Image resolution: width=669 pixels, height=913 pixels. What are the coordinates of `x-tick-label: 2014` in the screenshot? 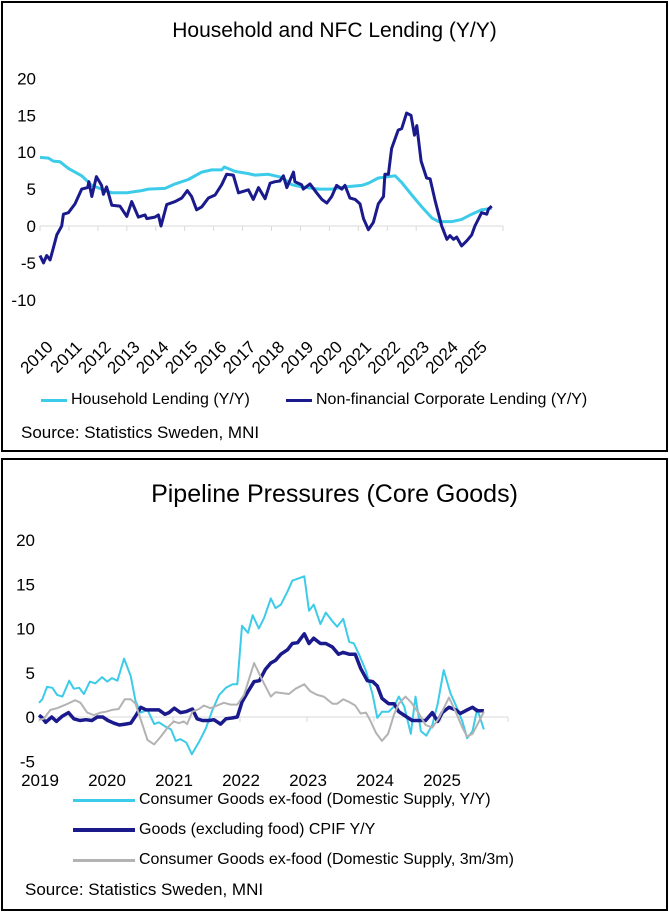 It's located at (152, 357).